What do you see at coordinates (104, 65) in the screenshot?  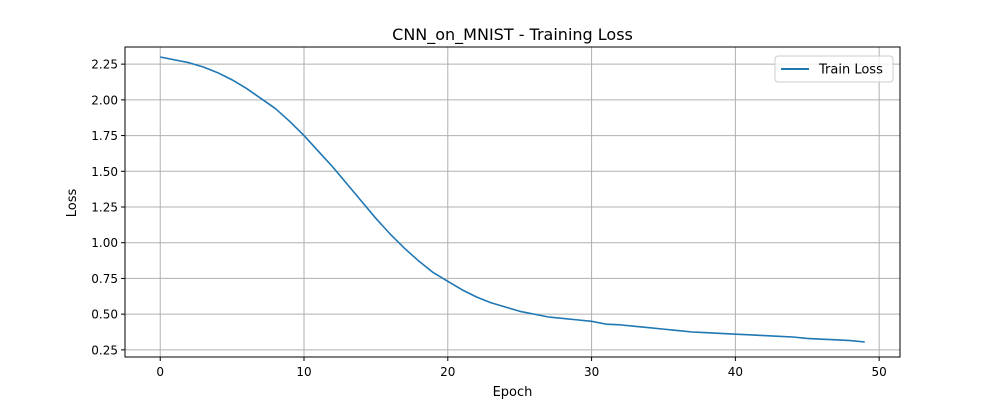 I see `y-tick-label: 2.25` at bounding box center [104, 65].